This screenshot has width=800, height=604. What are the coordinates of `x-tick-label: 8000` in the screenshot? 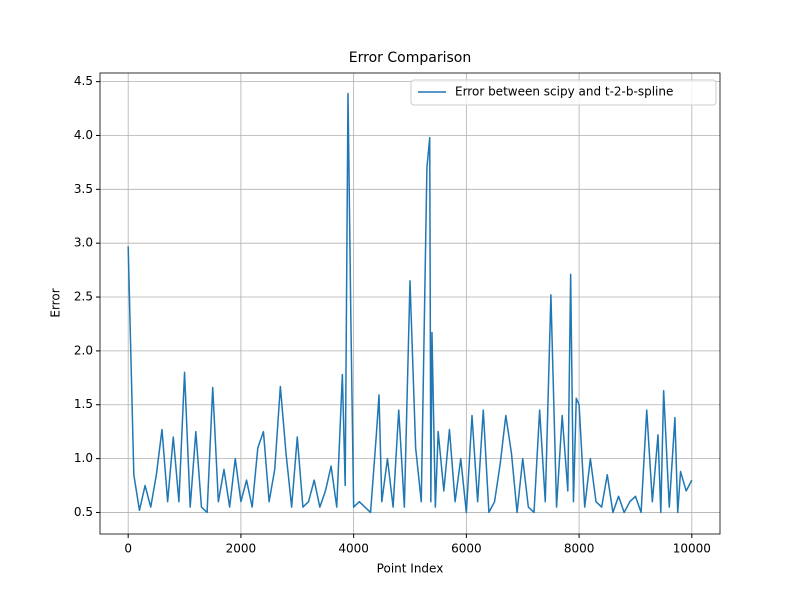 It's located at (579, 549).